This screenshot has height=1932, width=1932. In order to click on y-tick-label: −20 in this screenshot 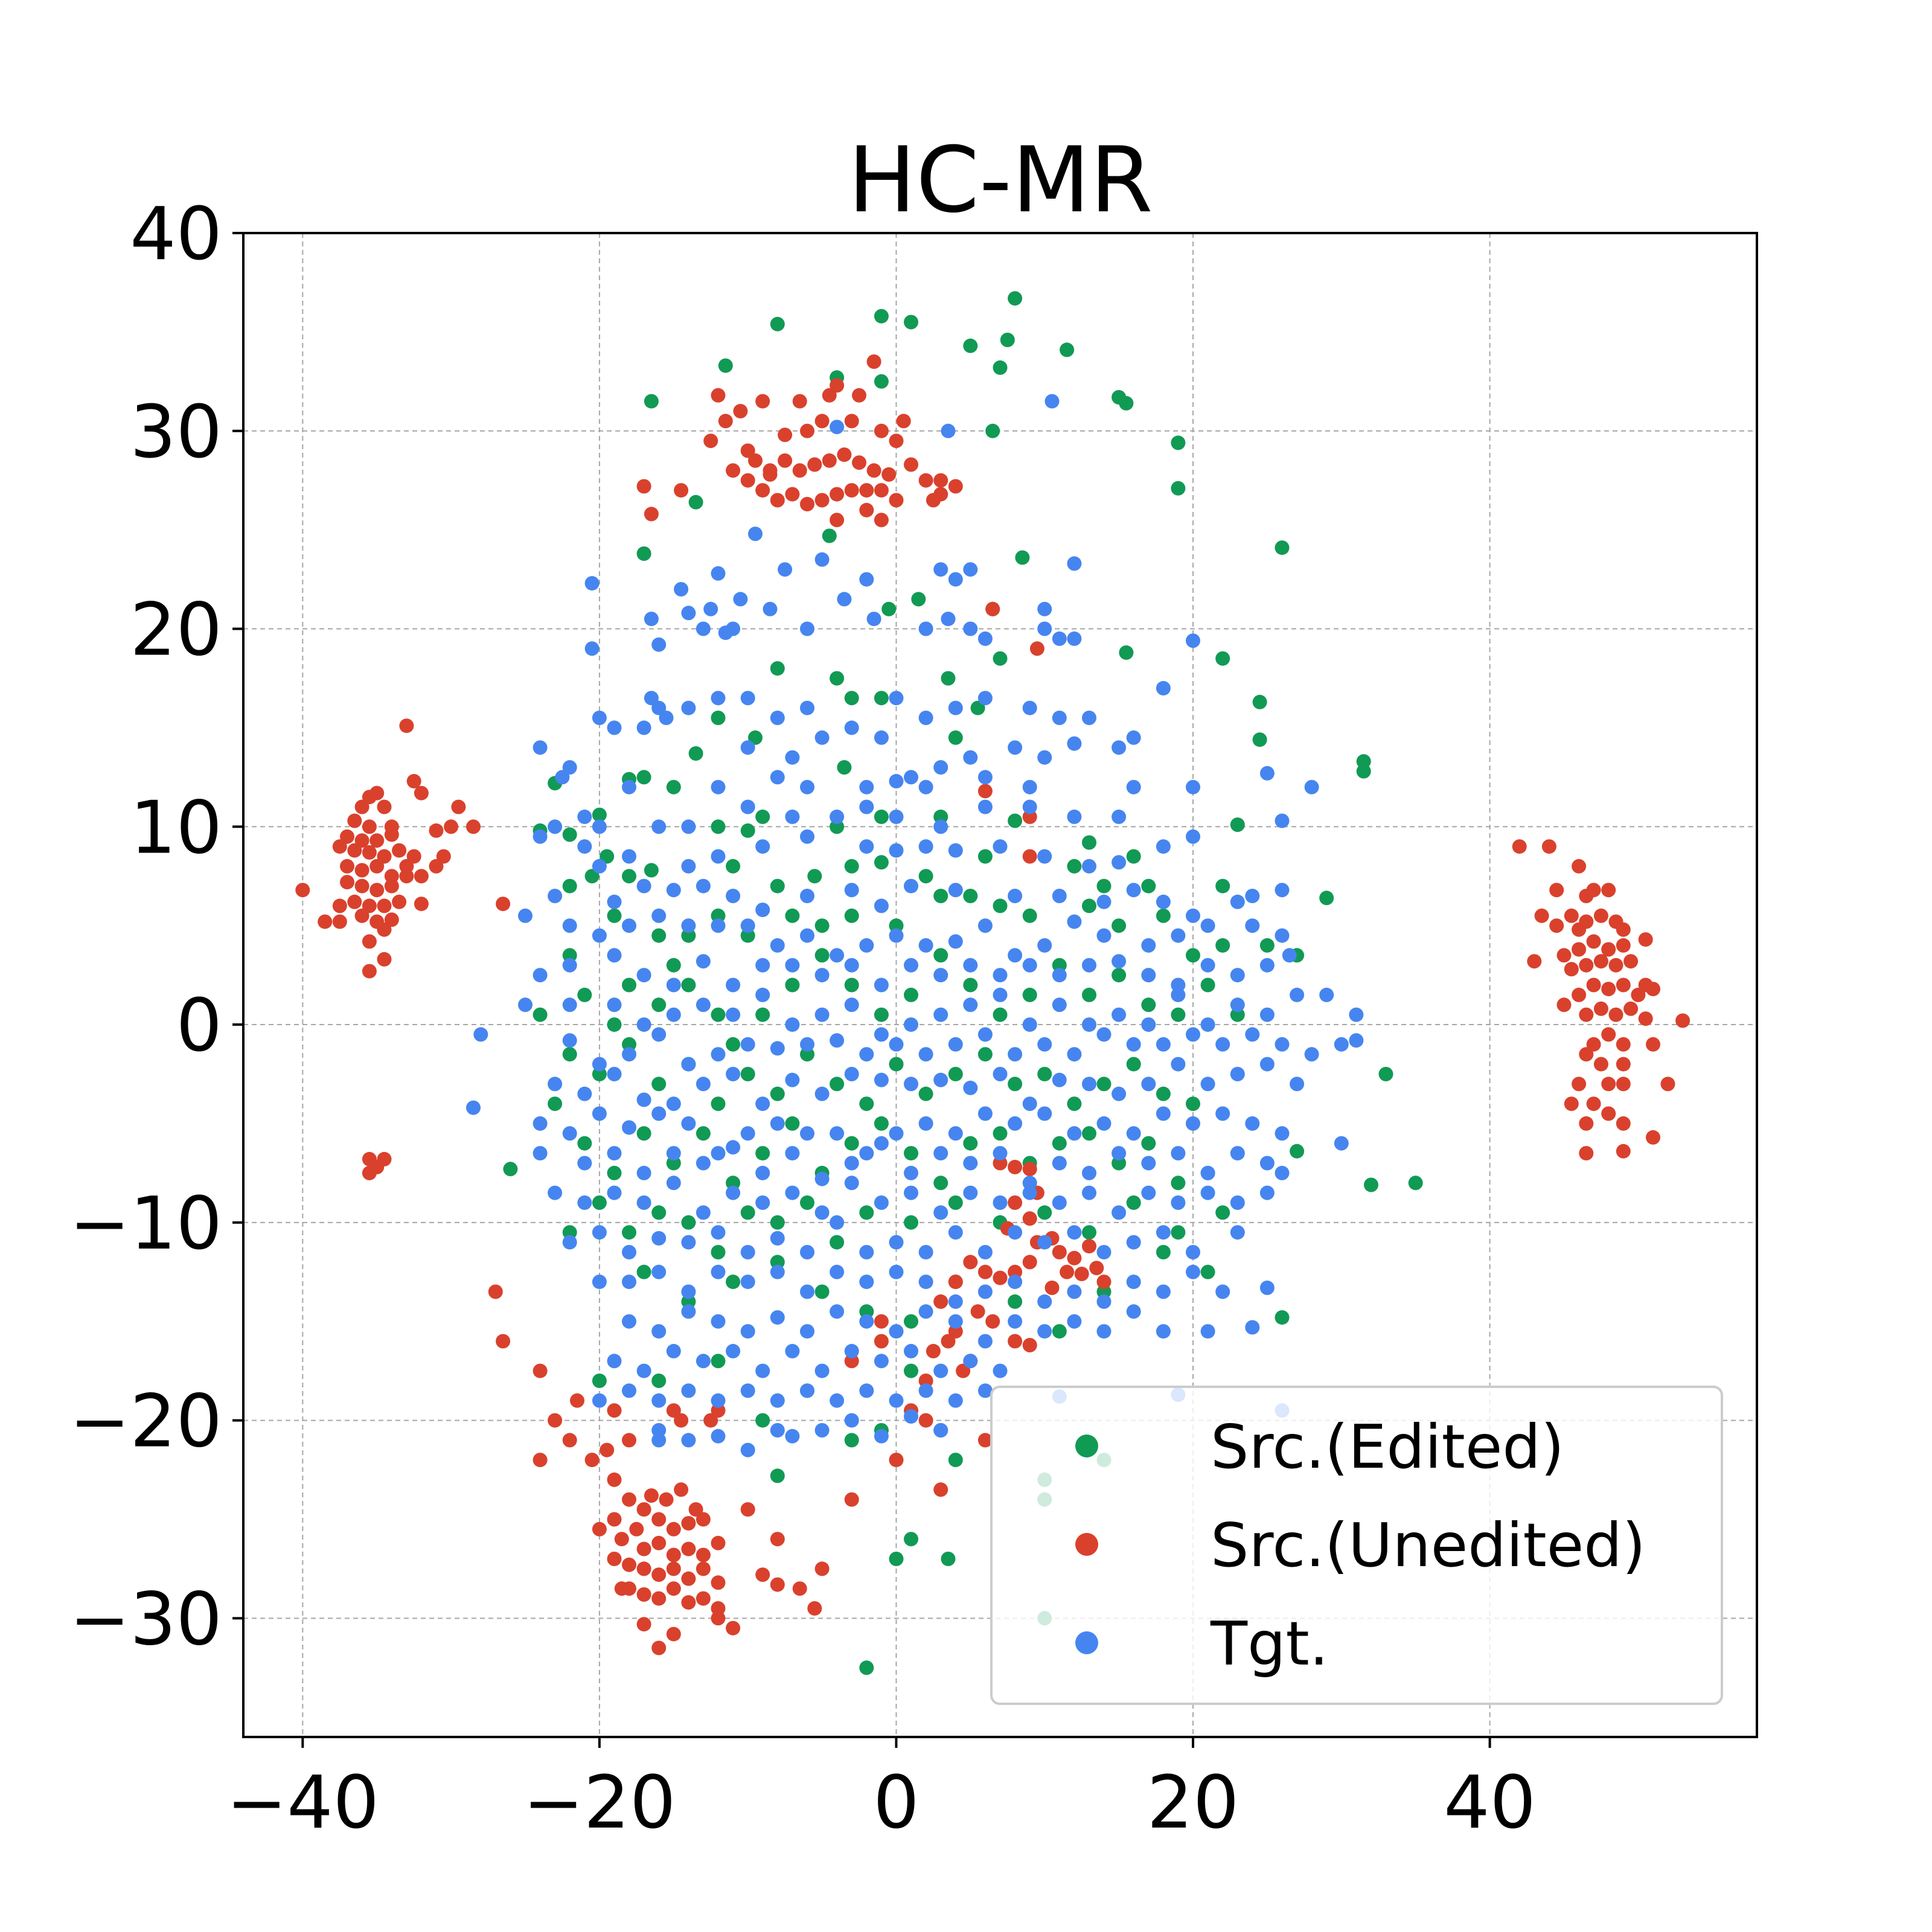, I will do `click(145, 1422)`.